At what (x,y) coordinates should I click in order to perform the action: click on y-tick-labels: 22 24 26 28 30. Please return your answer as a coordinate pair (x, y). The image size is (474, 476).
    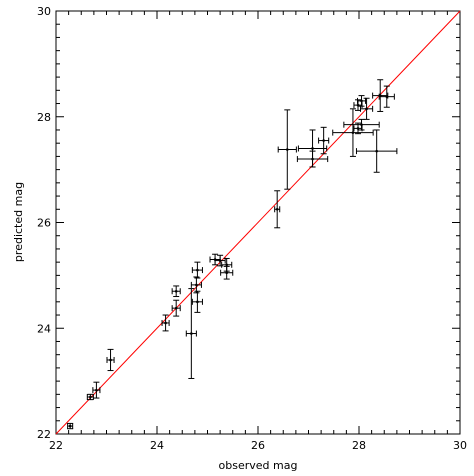
    Looking at the image, I should click on (44, 223).